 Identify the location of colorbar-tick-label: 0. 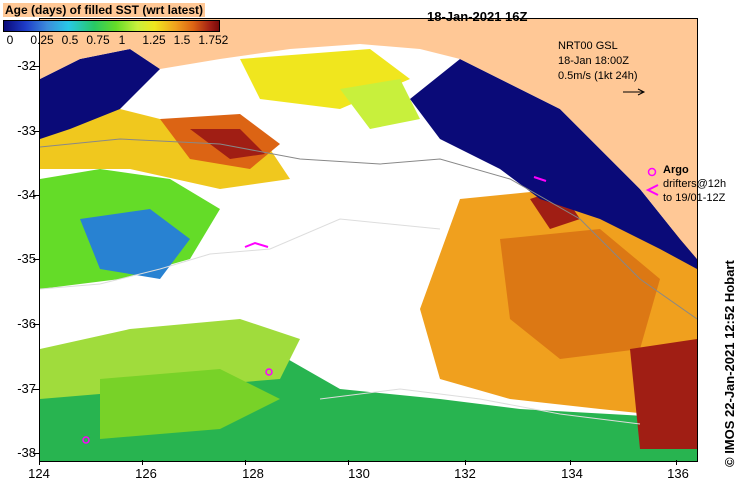
(10, 40).